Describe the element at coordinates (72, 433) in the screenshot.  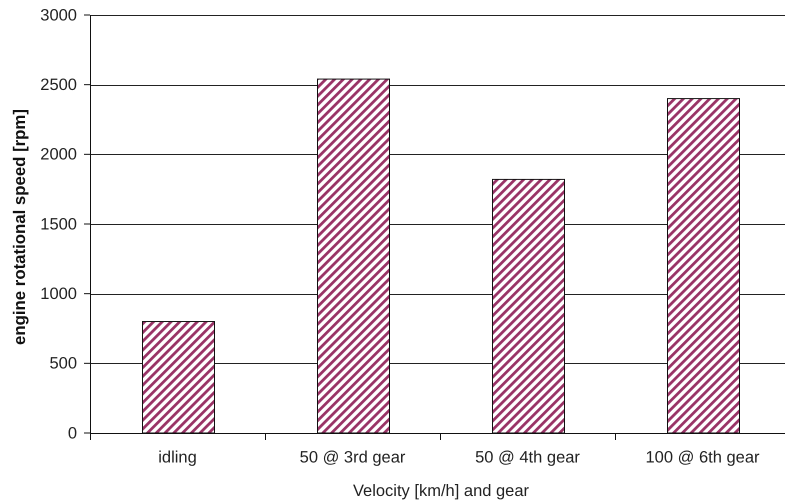
I see `y-tick-label: 0` at that location.